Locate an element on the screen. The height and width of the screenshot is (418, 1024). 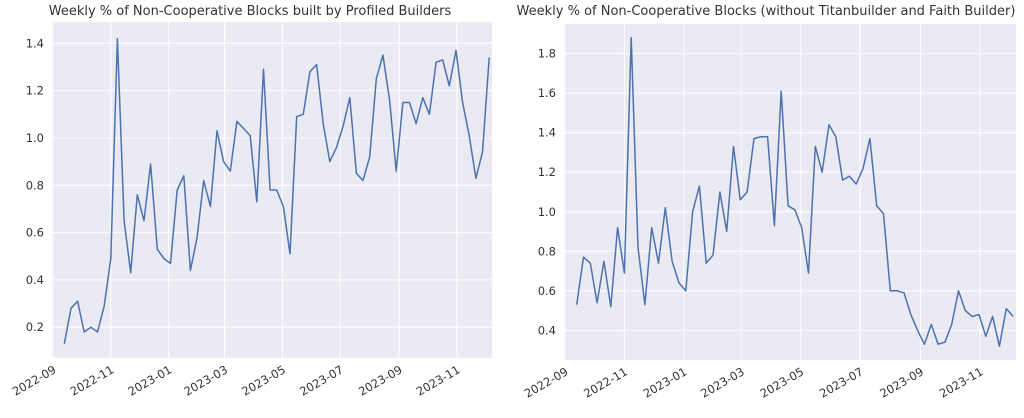
y-tick-label: 1.8 is located at coordinates (547, 54).